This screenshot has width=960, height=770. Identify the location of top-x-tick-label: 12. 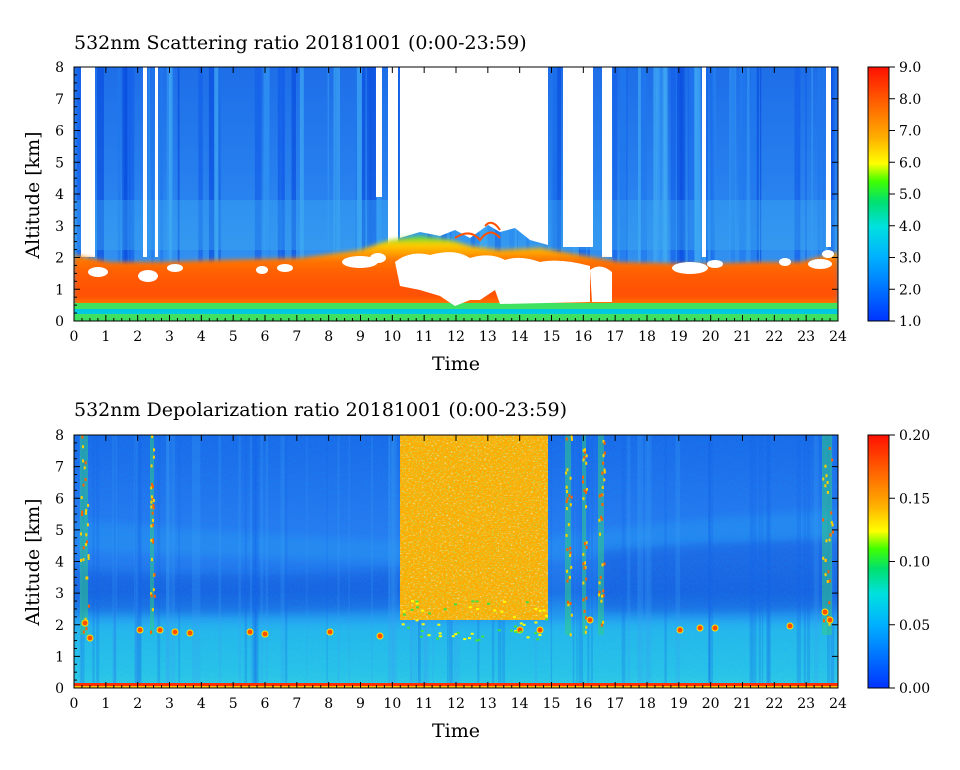
(456, 337).